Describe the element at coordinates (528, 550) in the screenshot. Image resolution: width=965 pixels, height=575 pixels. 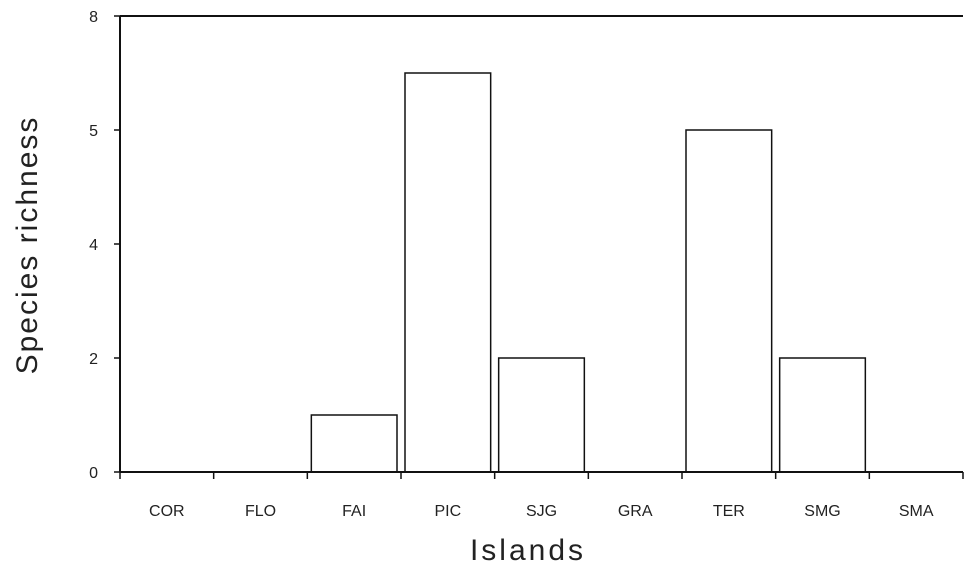
I see `x-axis-title: Islands` at that location.